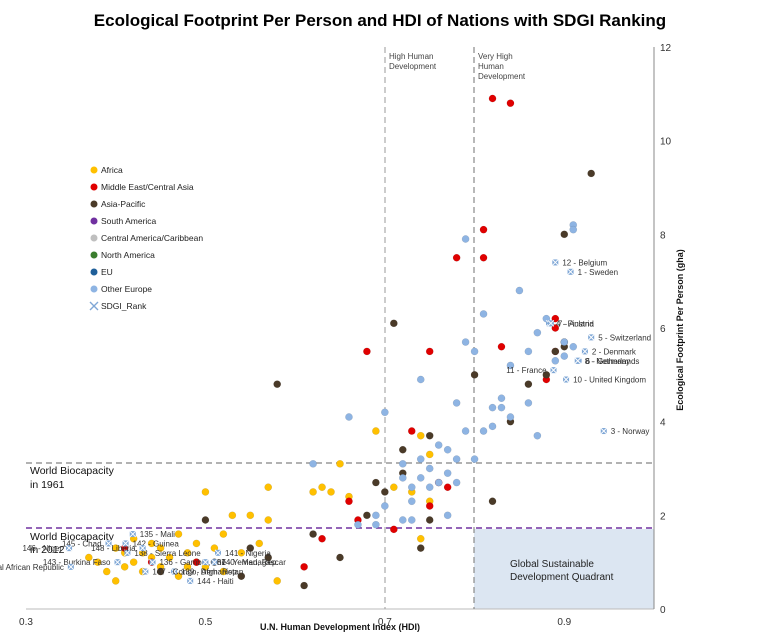 Image resolution: width=768 pixels, height=636 pixels. I want to click on sustainable-quadrant, so click(564, 569).